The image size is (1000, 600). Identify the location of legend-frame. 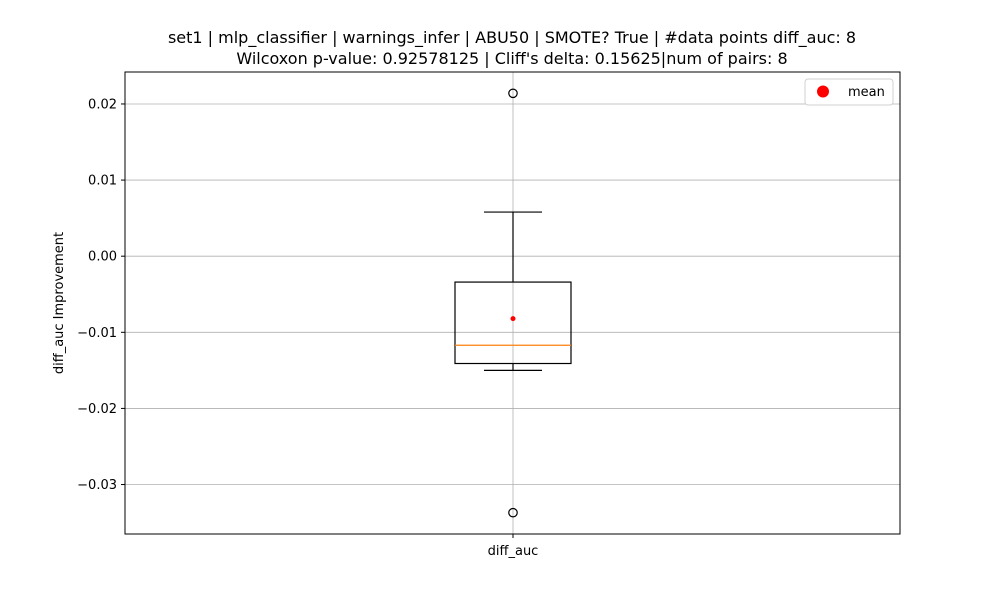
(849, 92).